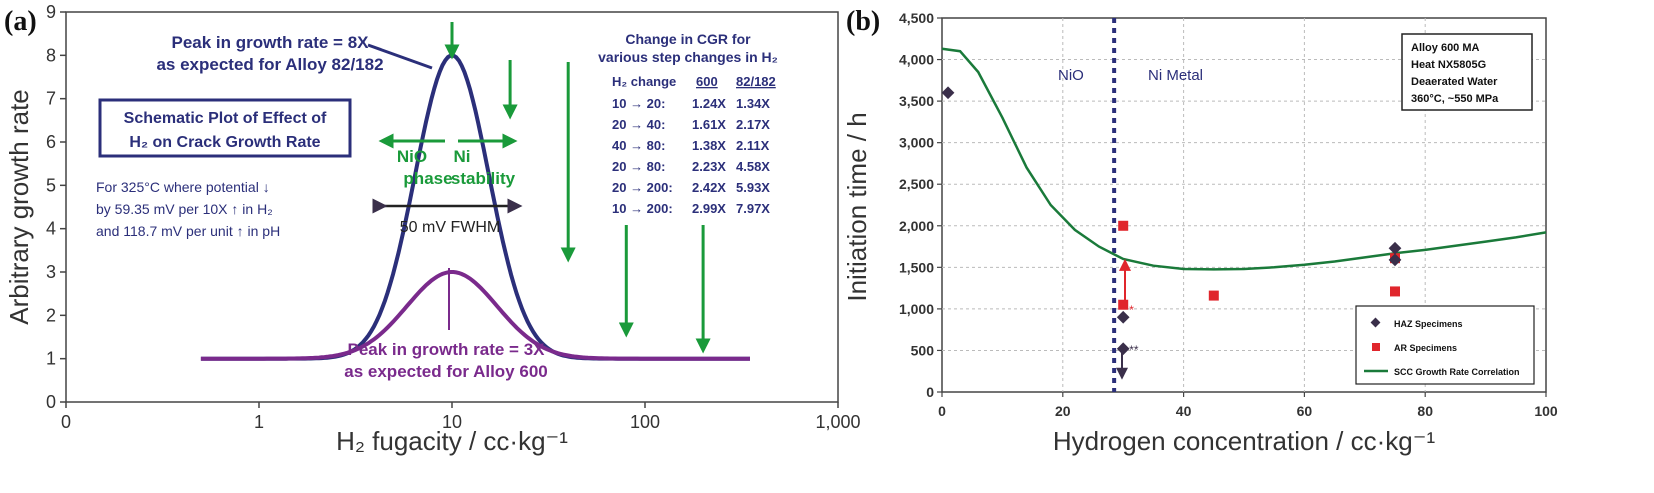  Describe the element at coordinates (1425, 411) in the screenshot. I see `panel-b-x-tick-label: 80` at that location.